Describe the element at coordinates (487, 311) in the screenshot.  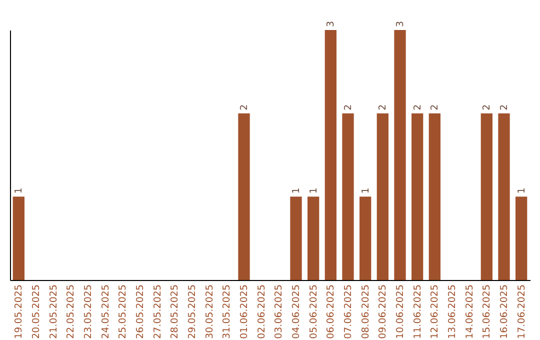
I see `x-tick-label: 15.06.2025` at that location.